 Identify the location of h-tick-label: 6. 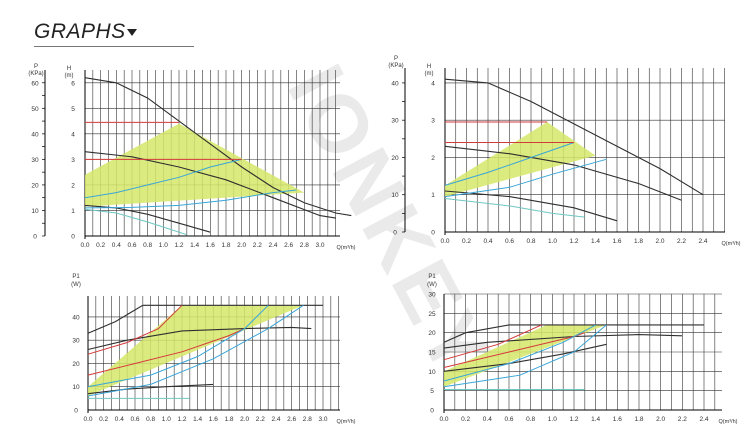
(73, 83).